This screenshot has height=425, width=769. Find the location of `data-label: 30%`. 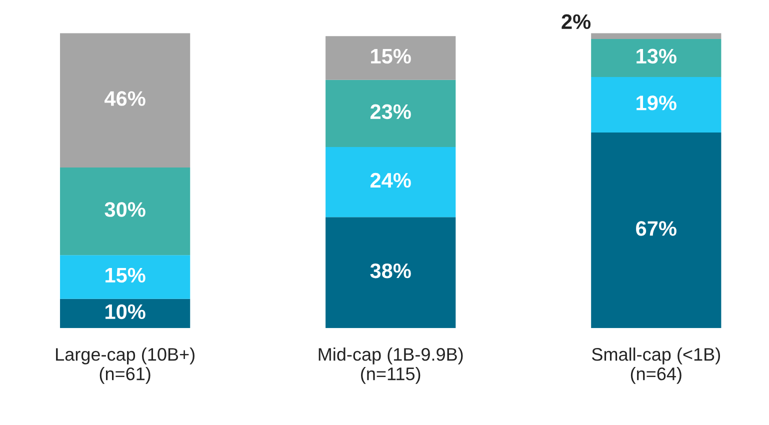

data-label: 30% is located at coordinates (125, 209).